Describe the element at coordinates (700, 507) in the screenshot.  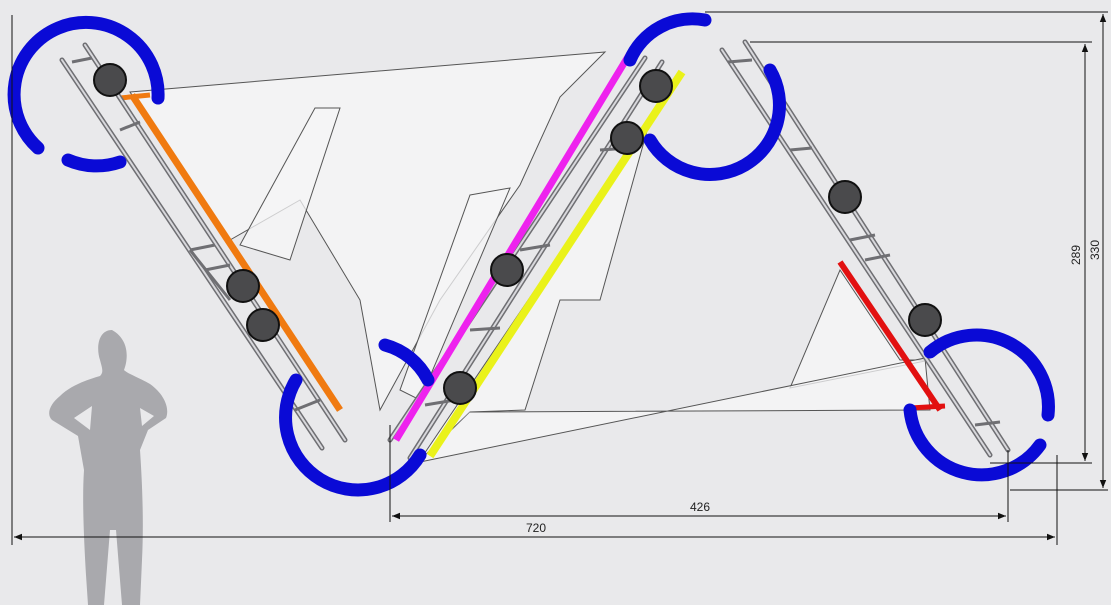
I see `dimension-label: 426` at that location.